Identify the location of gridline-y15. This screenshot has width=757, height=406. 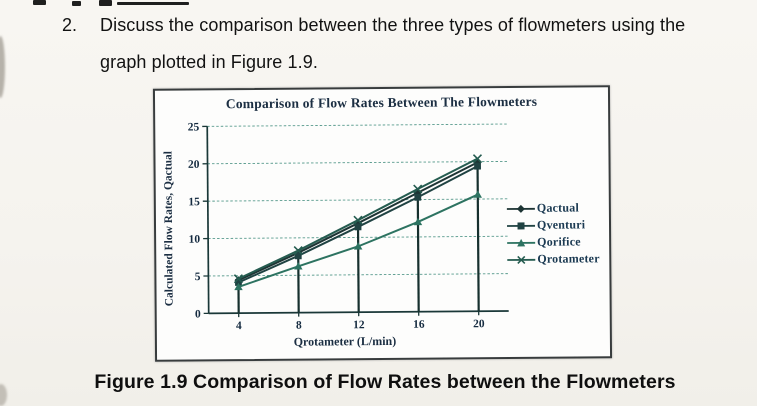
(357, 200).